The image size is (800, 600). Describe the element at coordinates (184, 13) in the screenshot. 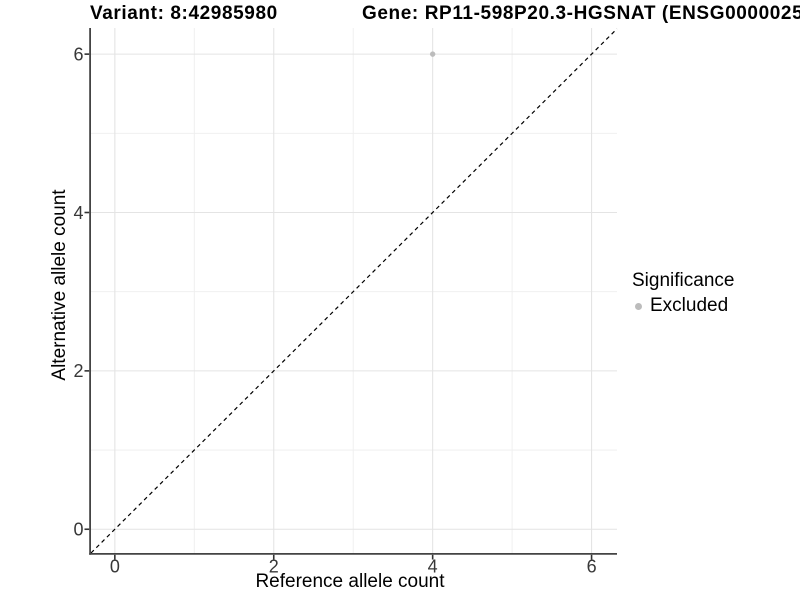

I see `variant-title: Variant: 8:42985980` at that location.